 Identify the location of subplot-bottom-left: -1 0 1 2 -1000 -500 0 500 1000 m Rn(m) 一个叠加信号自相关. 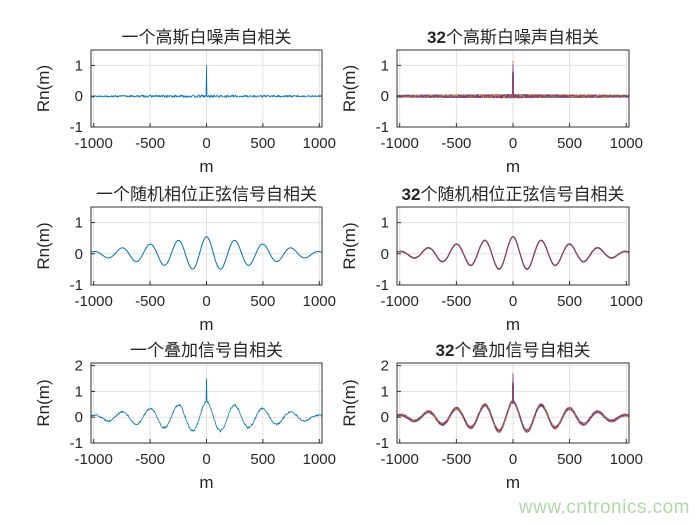
(185, 416).